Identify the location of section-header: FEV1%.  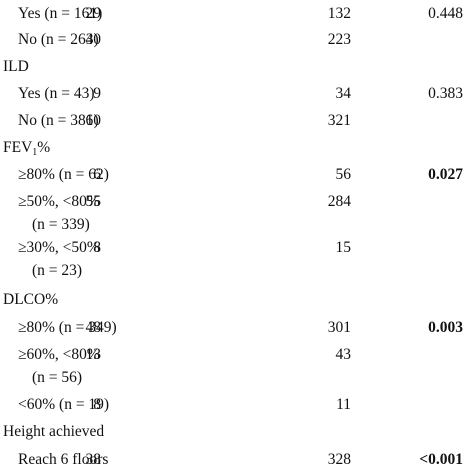
(26, 148).